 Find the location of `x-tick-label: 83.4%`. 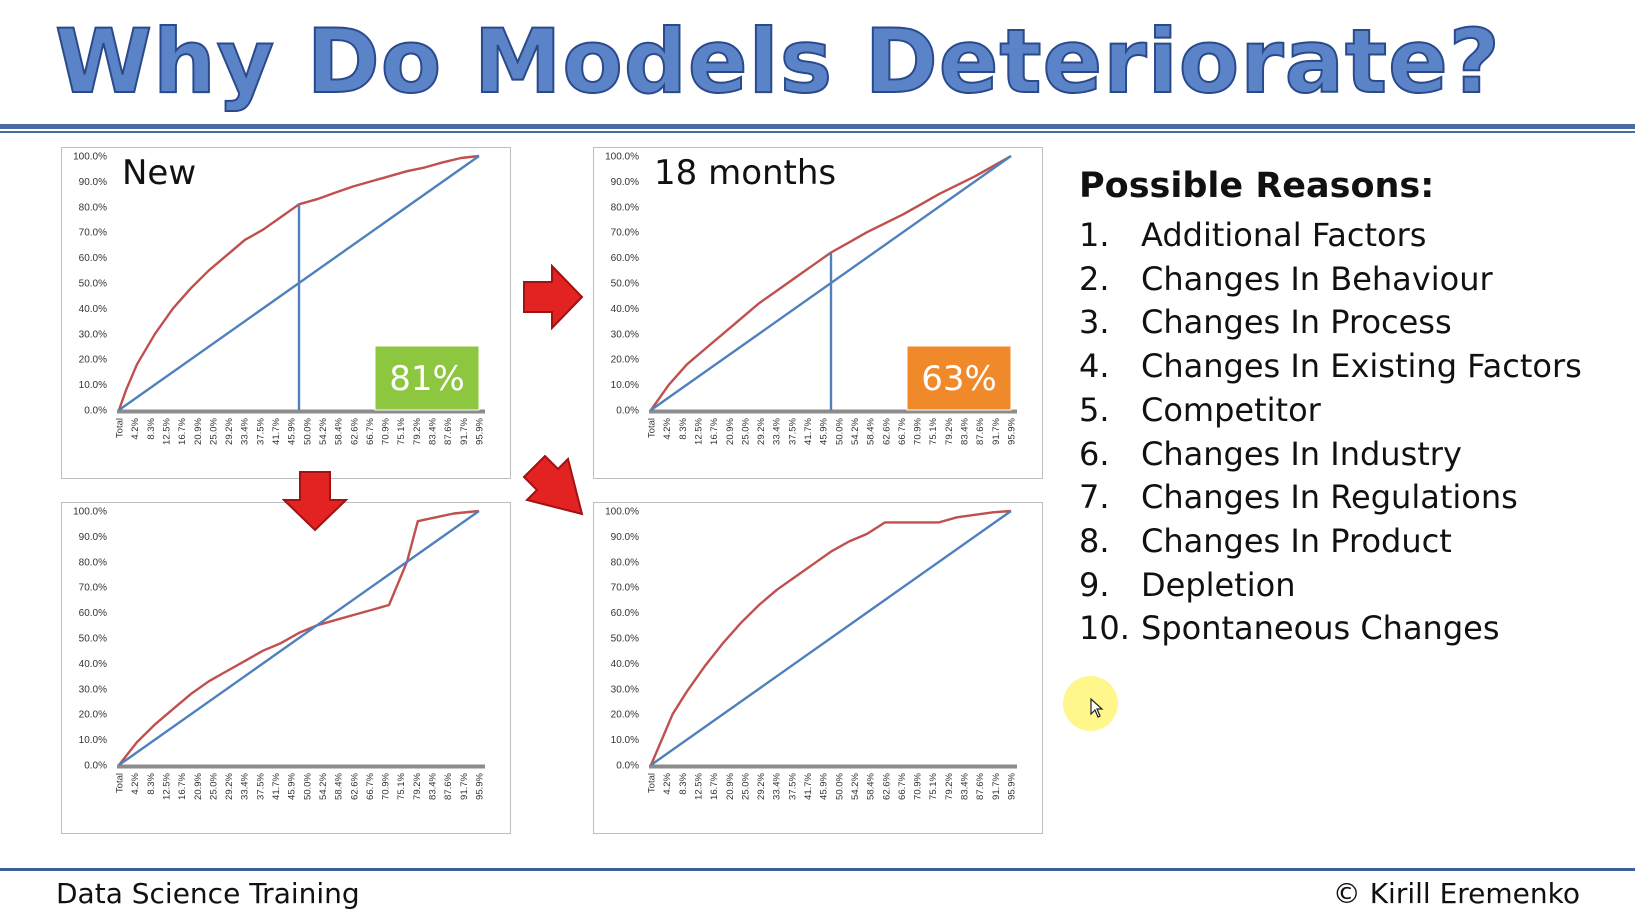

x-tick-label: 83.4% is located at coordinates (965, 430).